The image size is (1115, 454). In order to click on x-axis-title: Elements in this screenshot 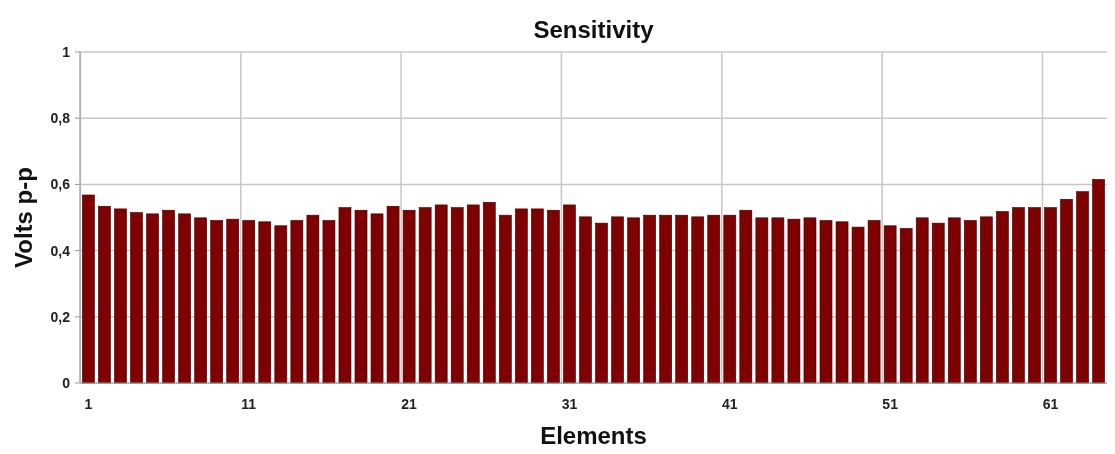, I will do `click(593, 435)`.